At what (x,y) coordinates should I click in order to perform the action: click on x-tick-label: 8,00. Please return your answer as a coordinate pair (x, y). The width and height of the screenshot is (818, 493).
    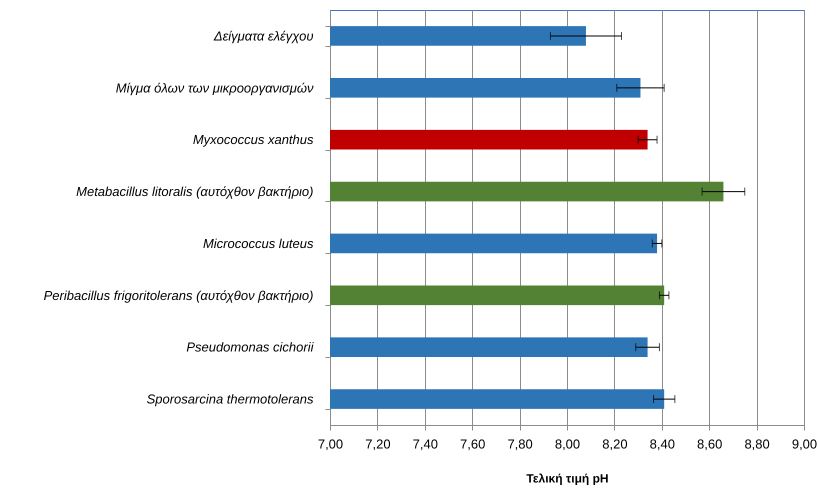
    Looking at the image, I should click on (567, 444).